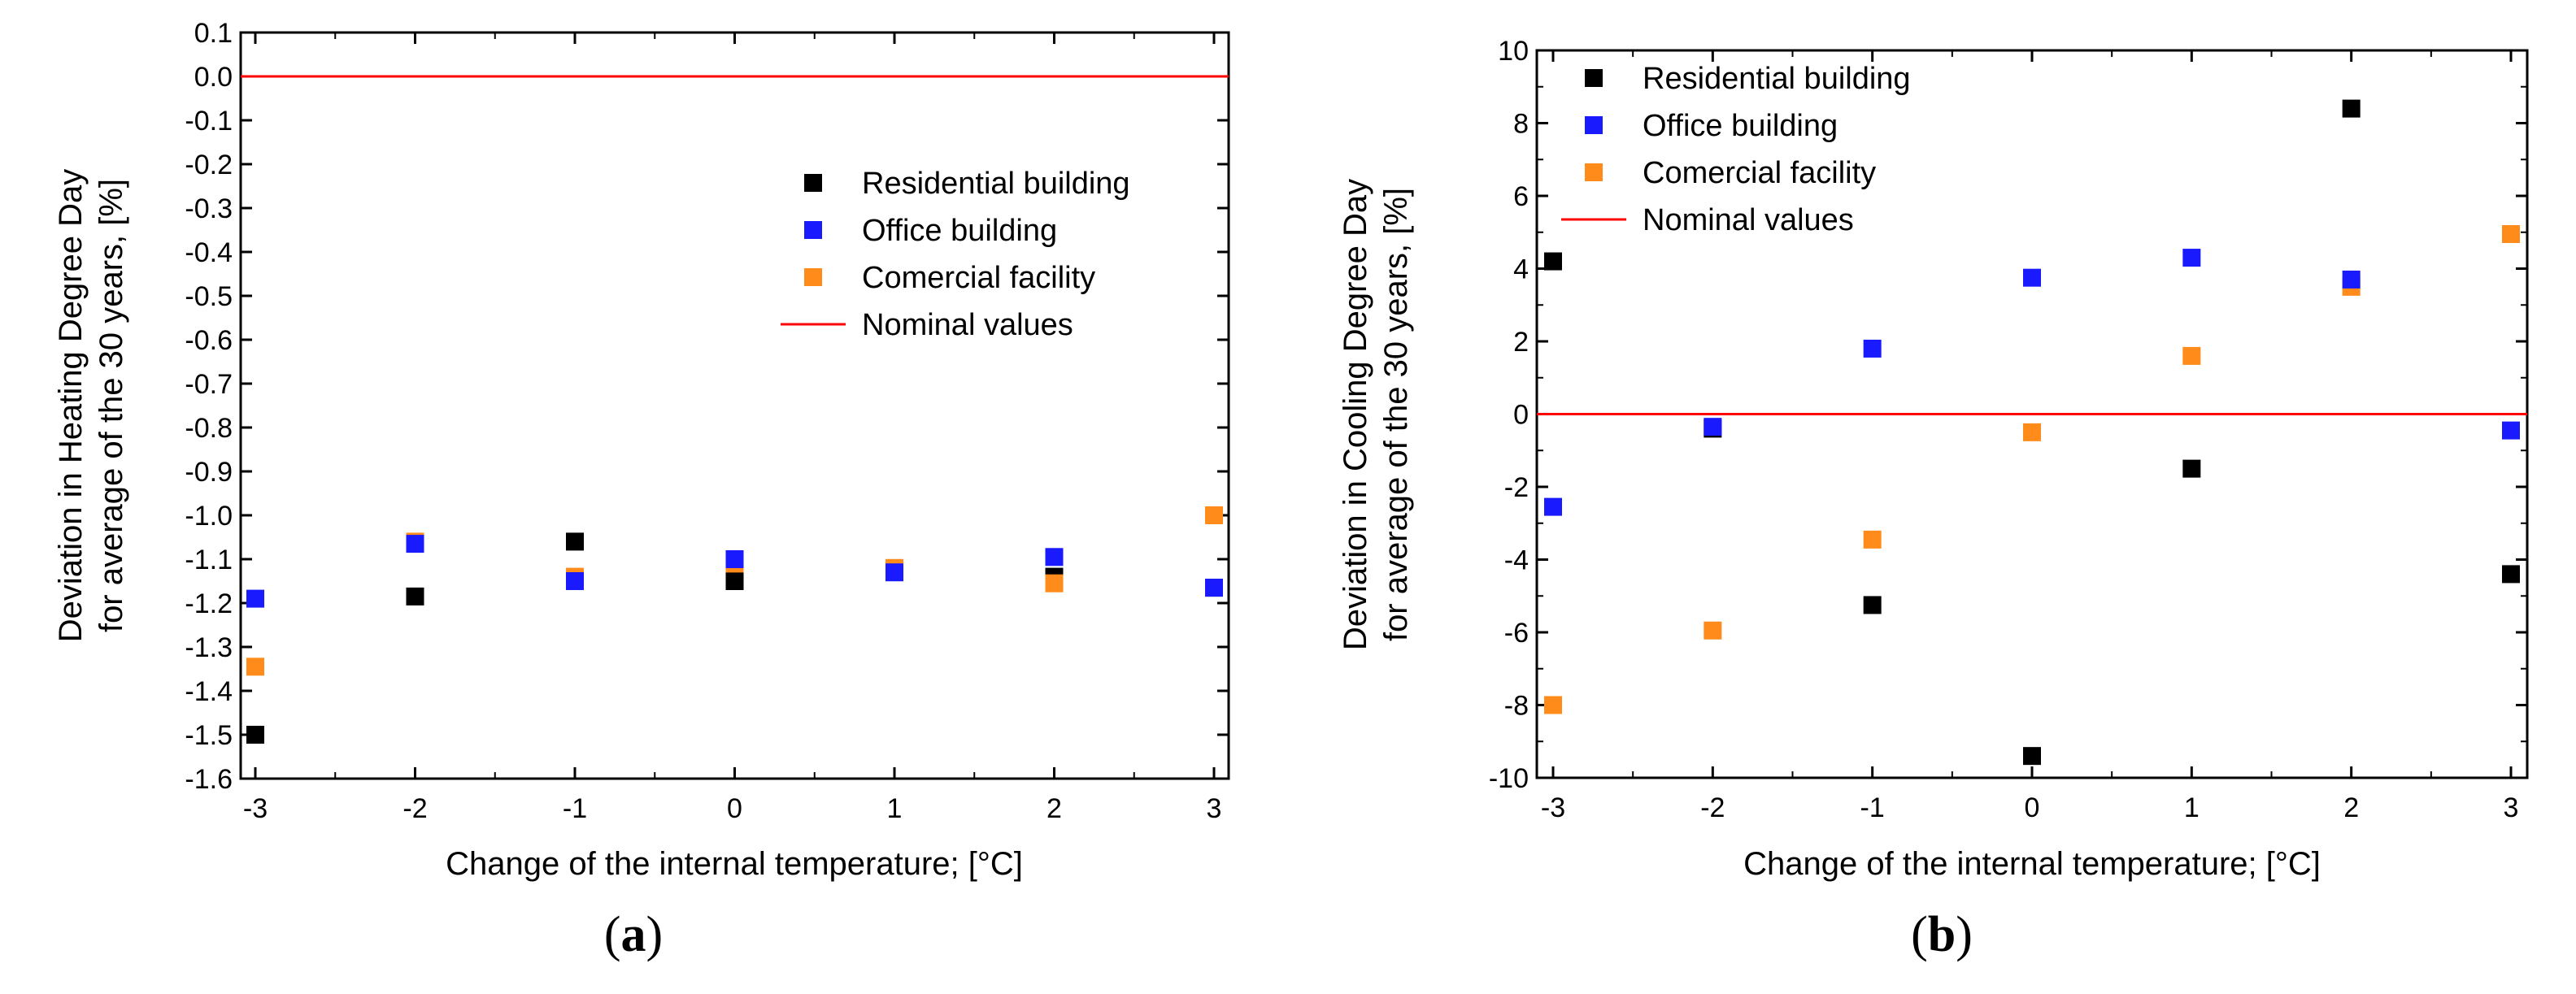 The image size is (2576, 994). Describe the element at coordinates (209, 165) in the screenshot. I see `y-tick-label: -0.2` at that location.